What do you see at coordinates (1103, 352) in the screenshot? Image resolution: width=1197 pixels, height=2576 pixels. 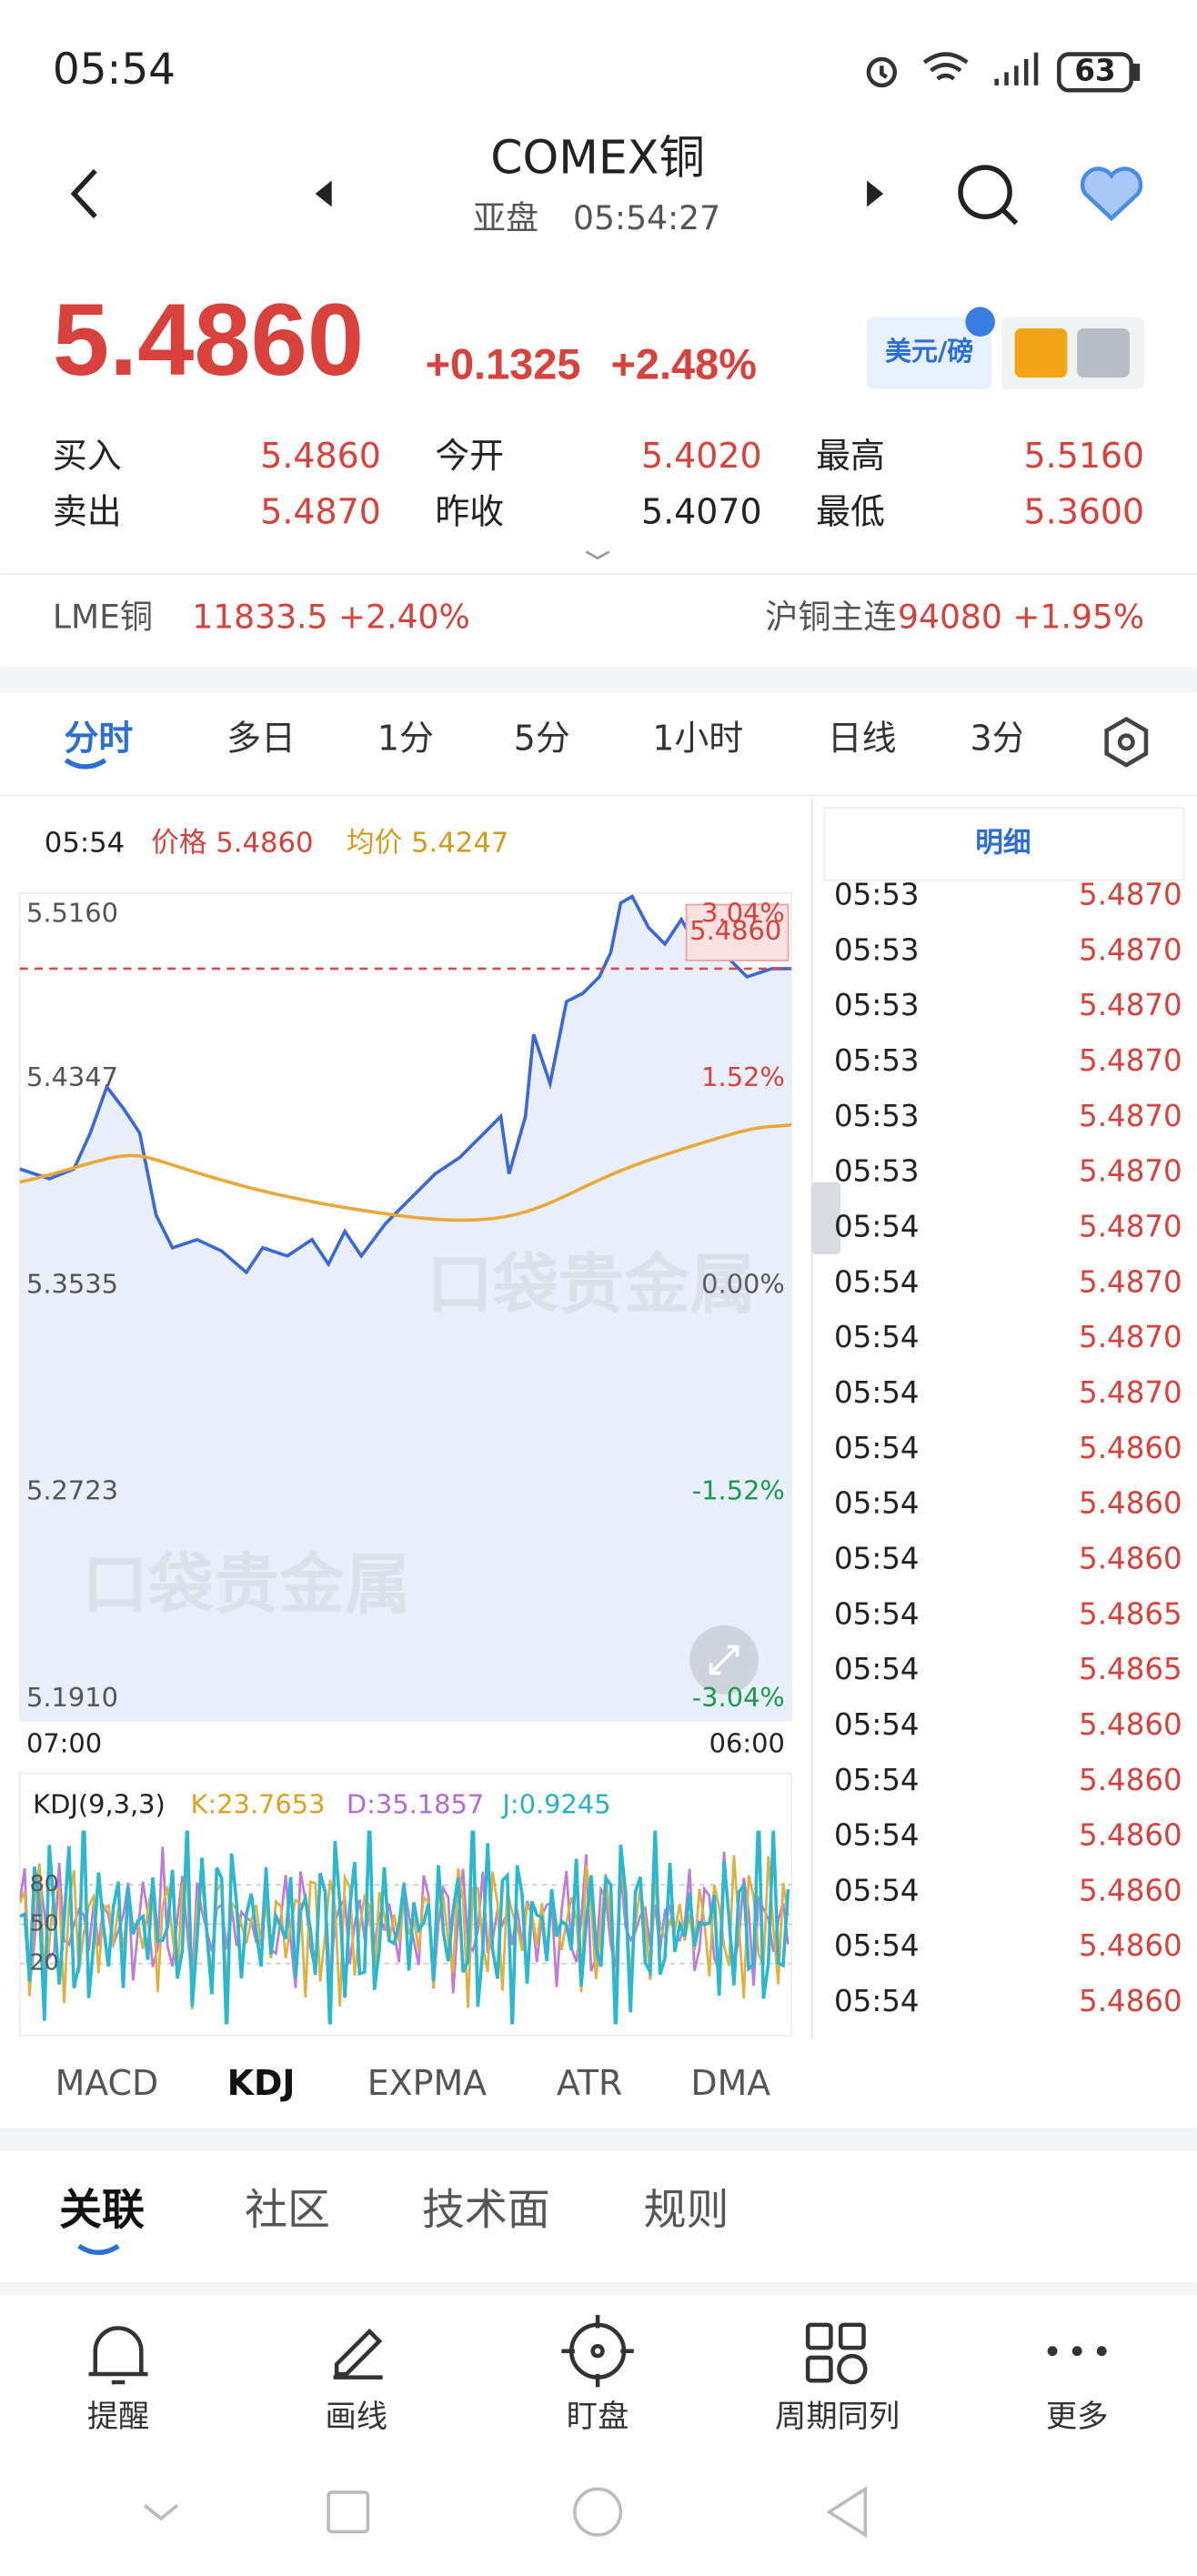 I see `tool-icon` at bounding box center [1103, 352].